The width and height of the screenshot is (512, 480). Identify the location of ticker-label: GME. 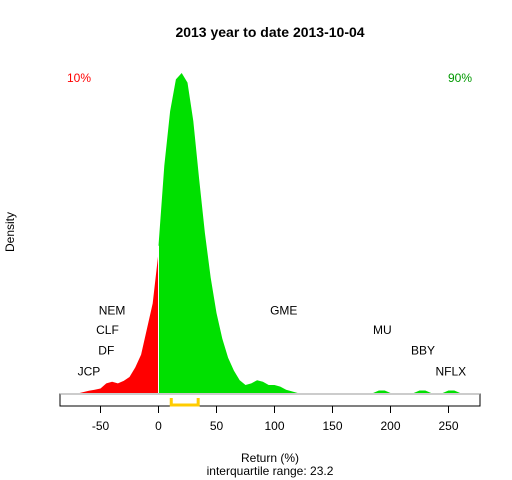
(283, 311).